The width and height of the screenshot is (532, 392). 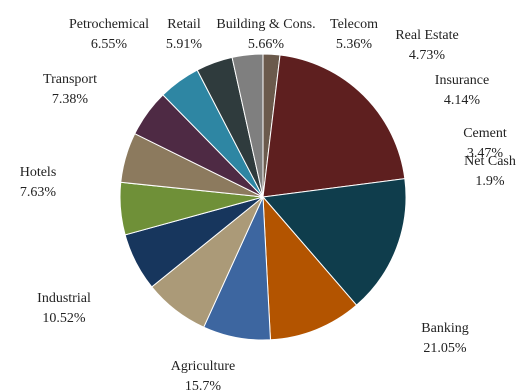 I want to click on slice-label-real-estate: Real Estate, so click(x=426, y=35).